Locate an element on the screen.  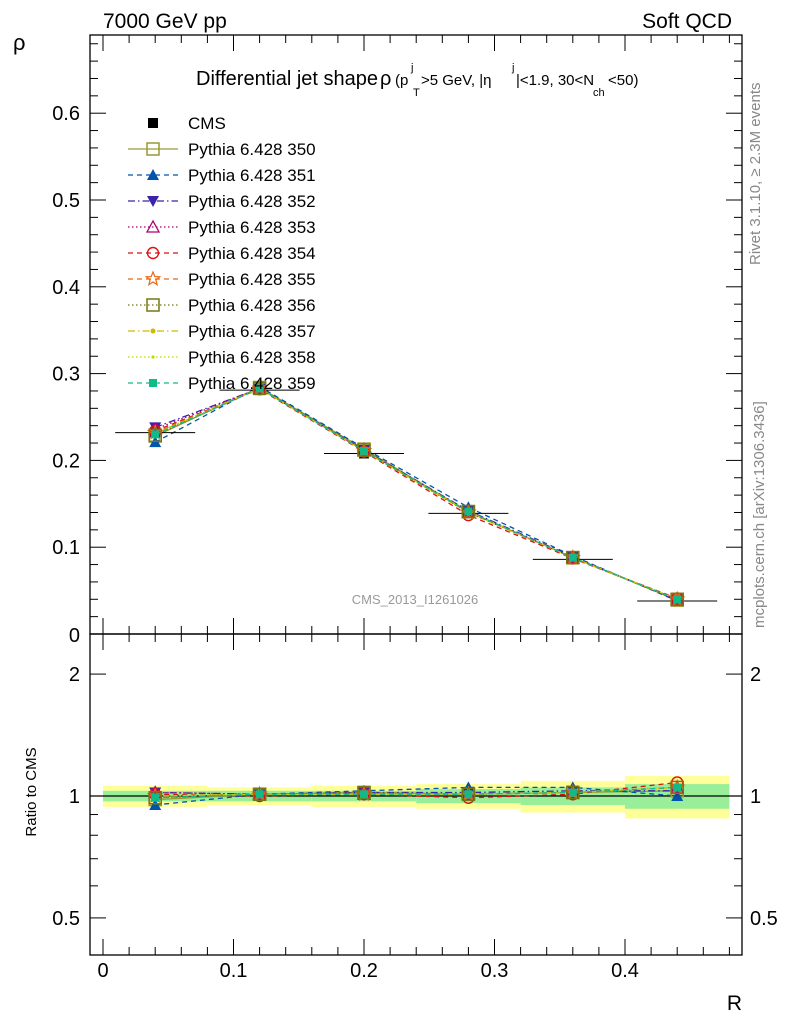
y-tick-label: 0.1 is located at coordinates (66, 548).